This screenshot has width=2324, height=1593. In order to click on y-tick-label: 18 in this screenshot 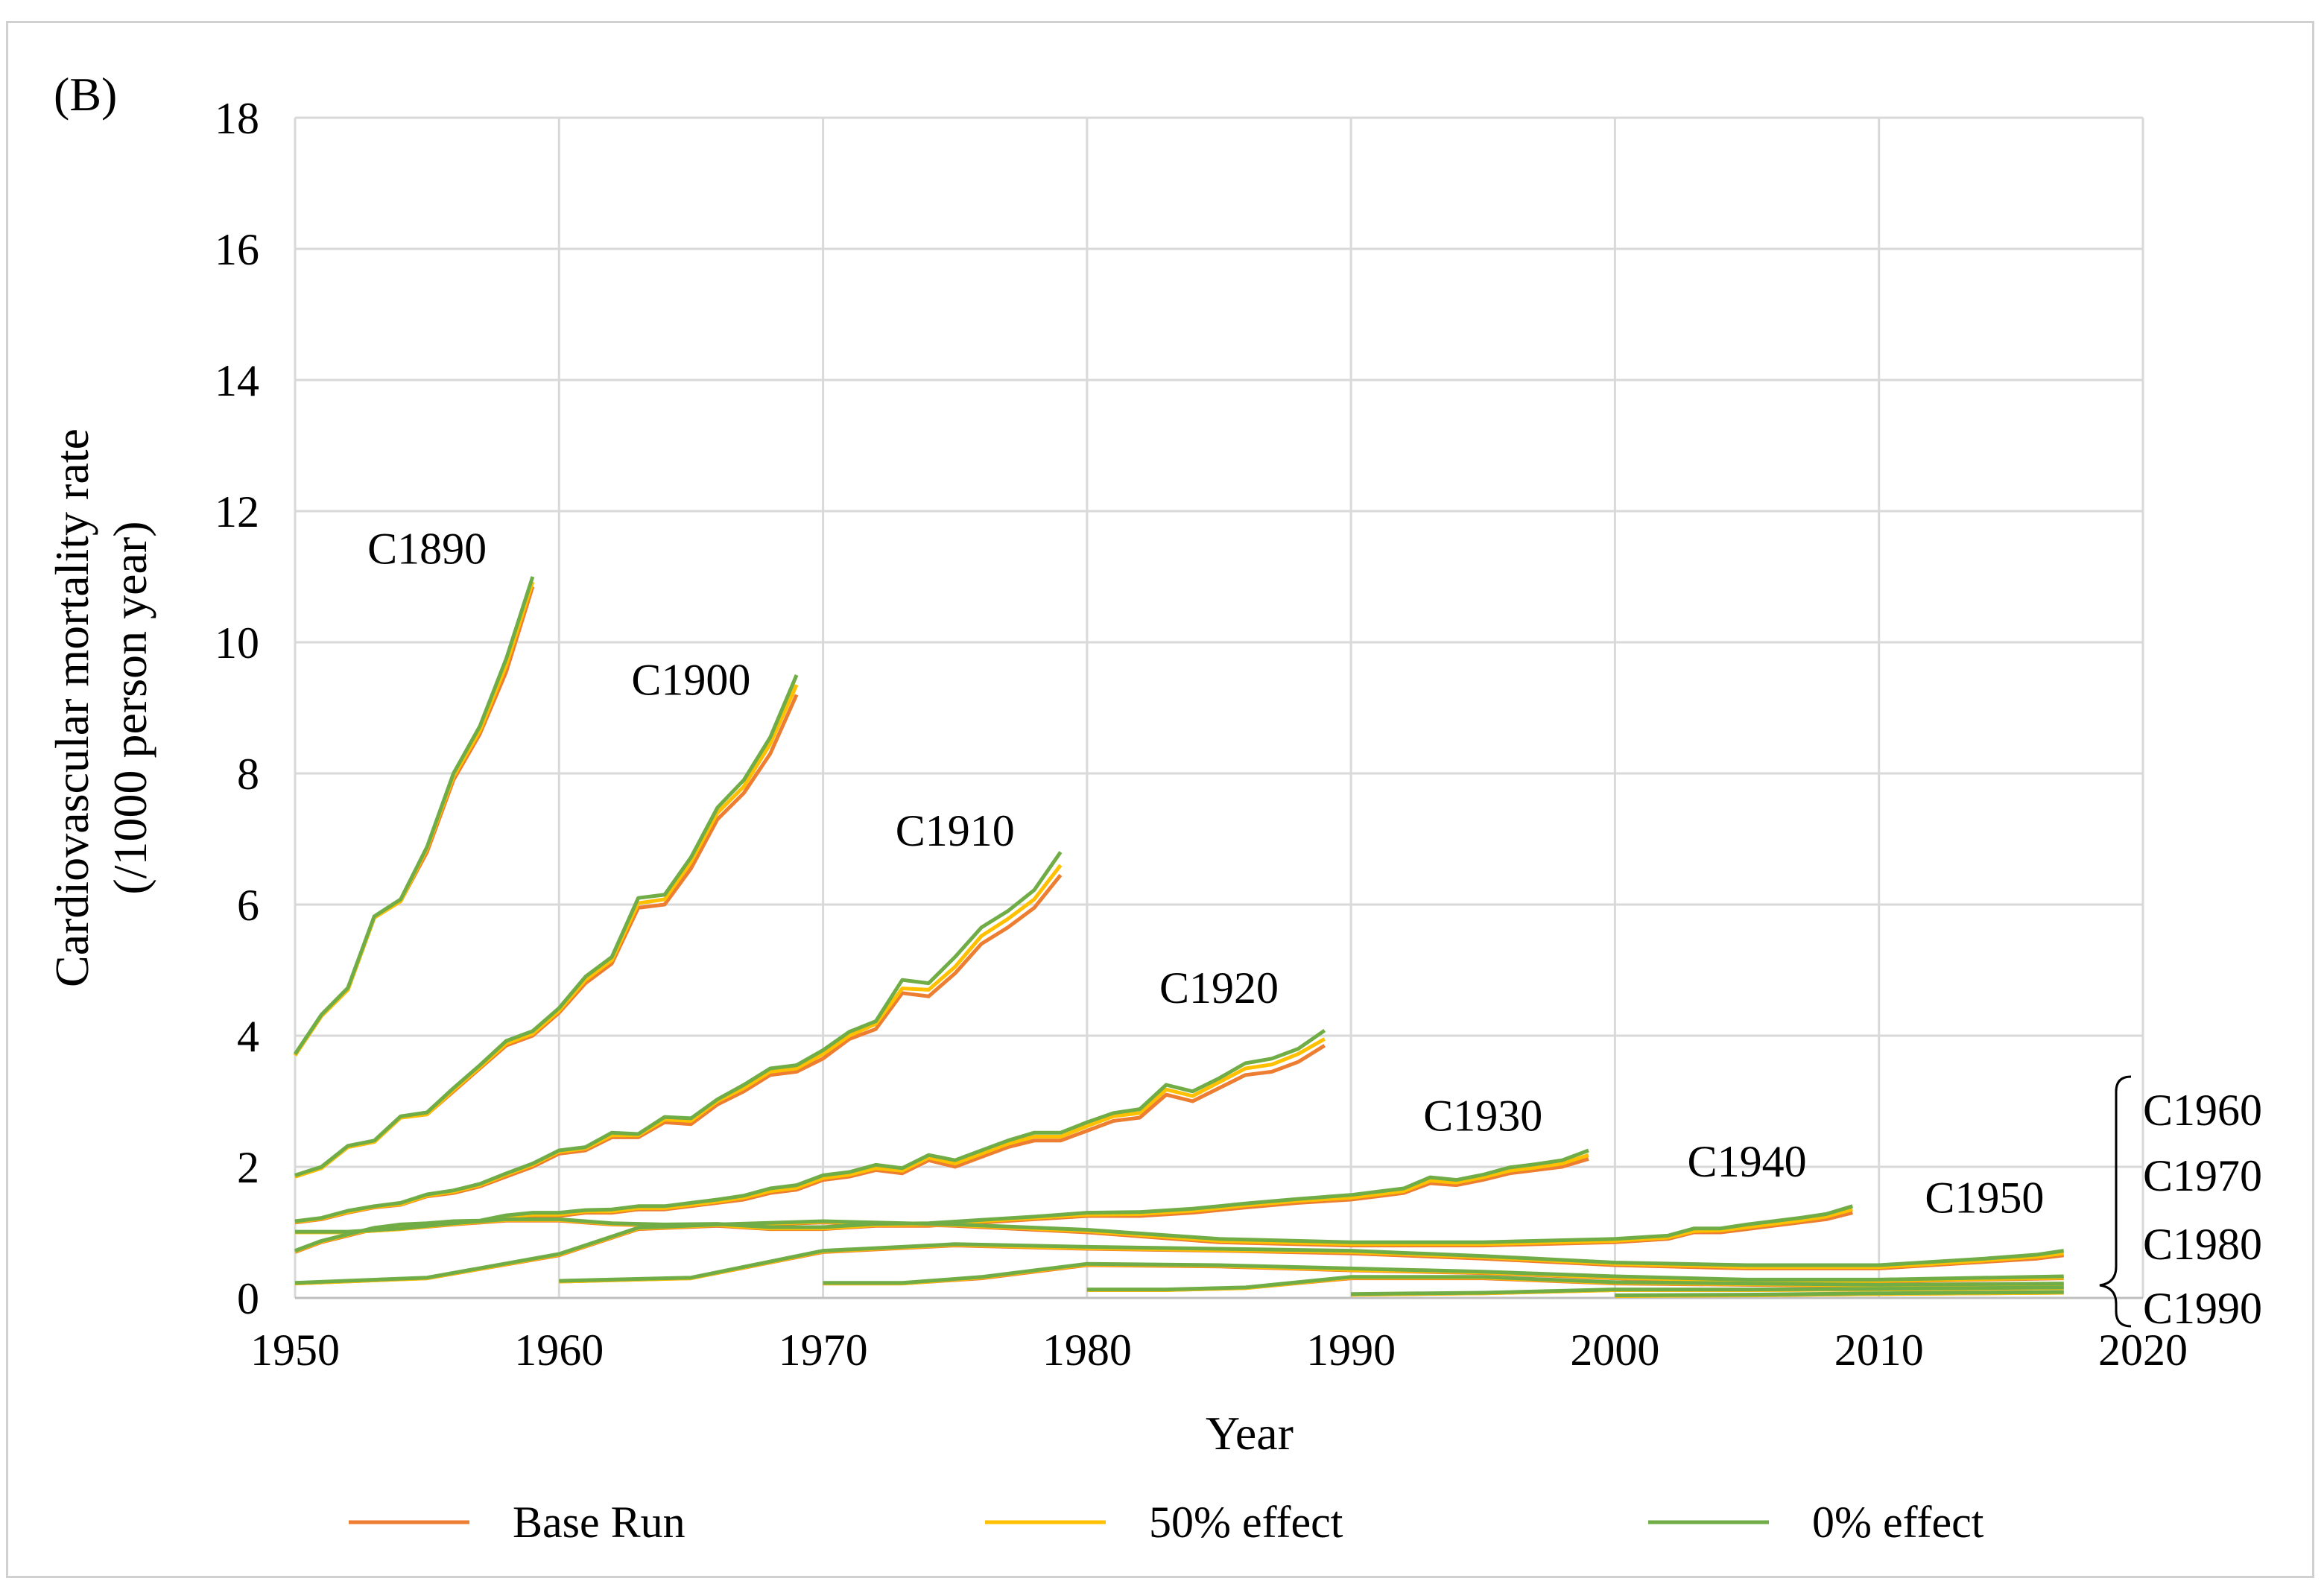, I will do `click(237, 118)`.